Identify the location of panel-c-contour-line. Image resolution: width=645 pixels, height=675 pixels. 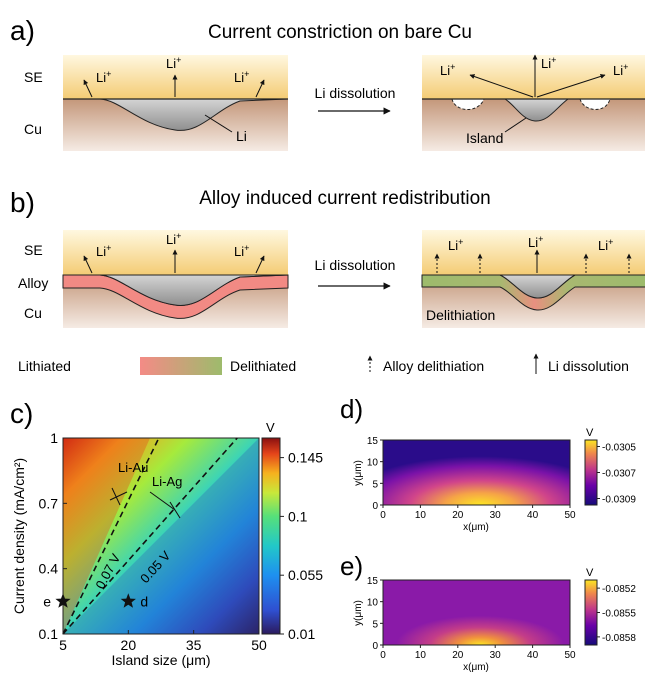
(111, 536).